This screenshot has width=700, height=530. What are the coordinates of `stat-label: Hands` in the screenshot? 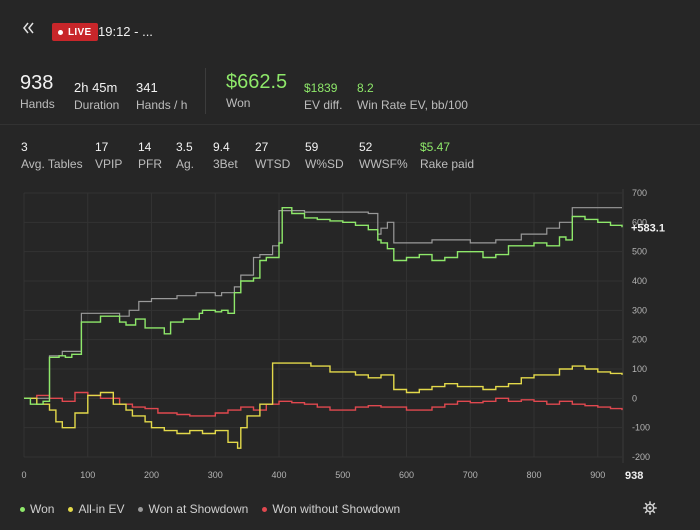 It's located at (37, 104).